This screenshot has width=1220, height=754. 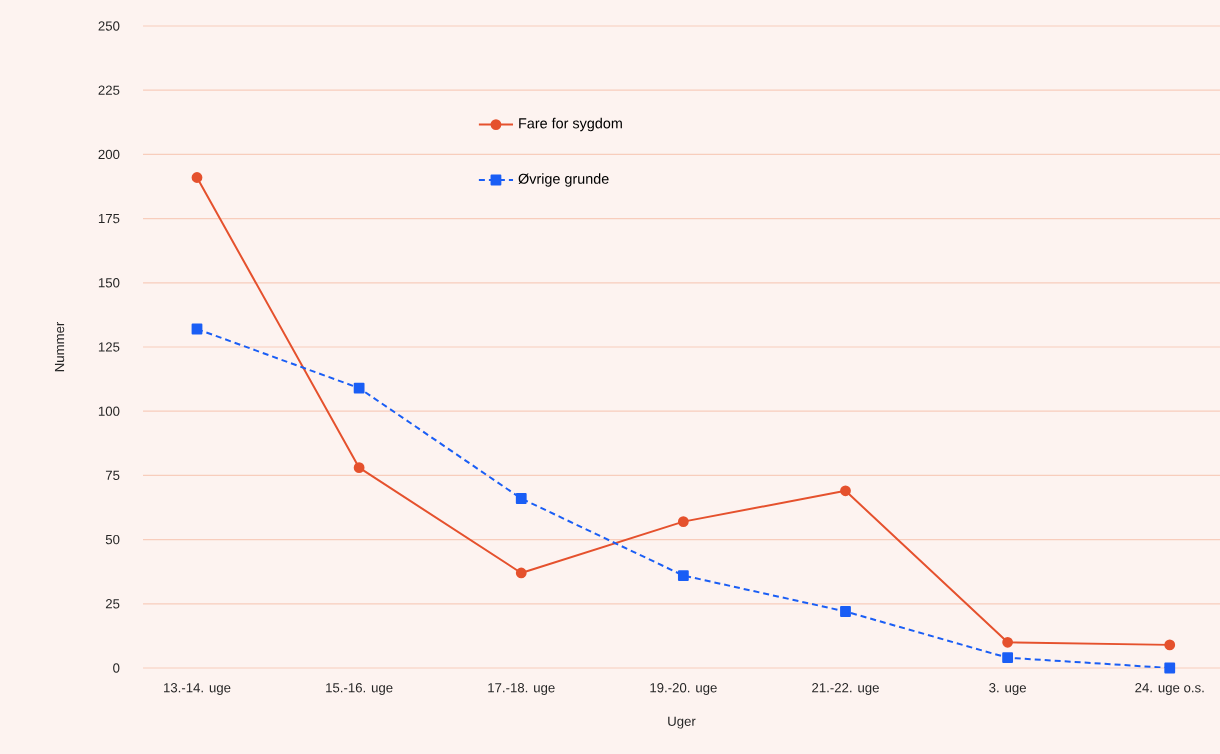 I want to click on y-tick-label: 200, so click(x=109, y=154).